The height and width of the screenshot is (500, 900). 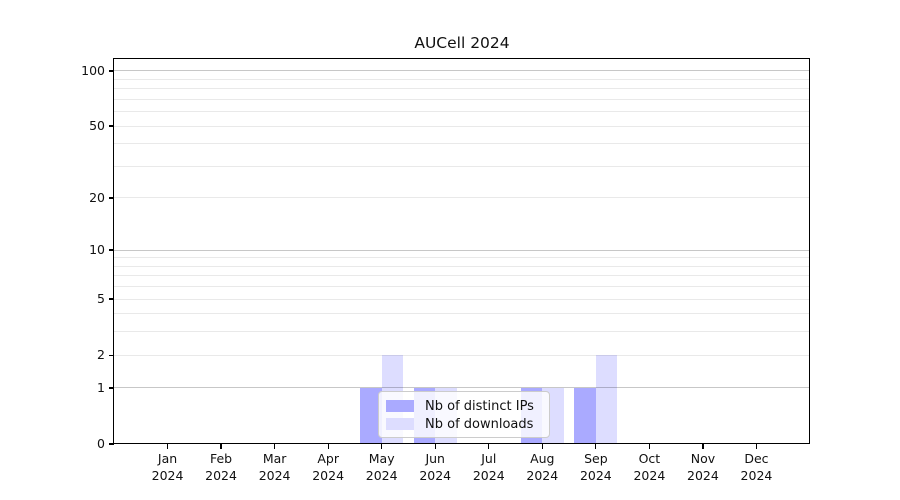 What do you see at coordinates (703, 467) in the screenshot?
I see `x-tick-label: Nov 2024` at bounding box center [703, 467].